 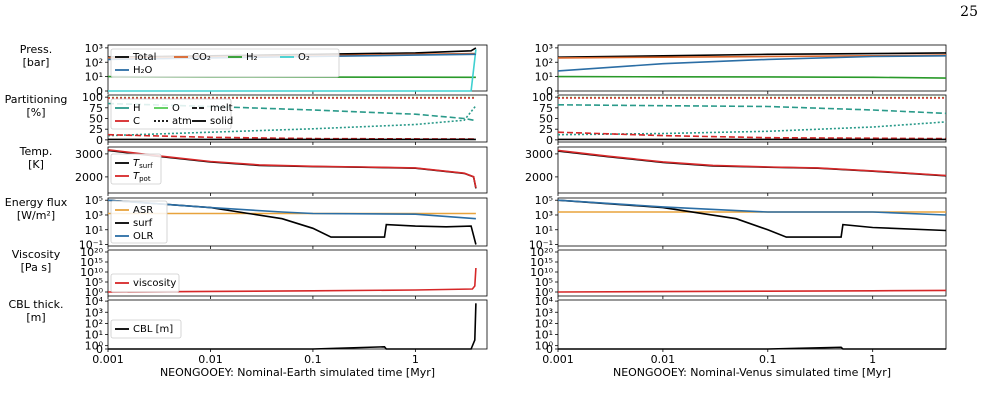 I want to click on y-tick-label: 10⁻¹, so click(x=541, y=245).